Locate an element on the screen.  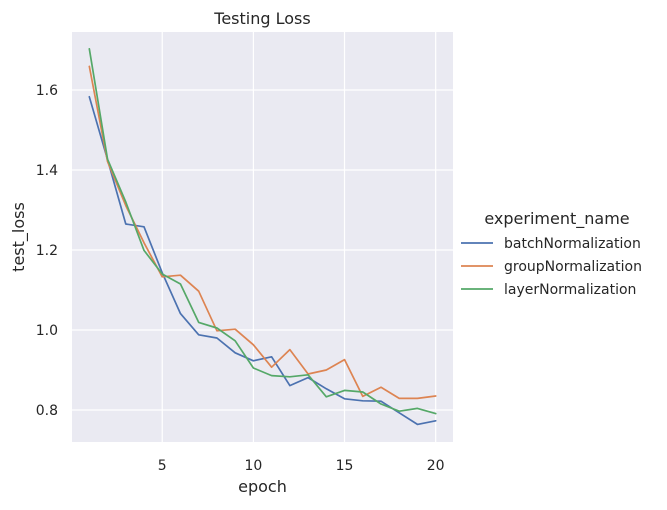
y-tick-label: 0.8 is located at coordinates (47, 411).